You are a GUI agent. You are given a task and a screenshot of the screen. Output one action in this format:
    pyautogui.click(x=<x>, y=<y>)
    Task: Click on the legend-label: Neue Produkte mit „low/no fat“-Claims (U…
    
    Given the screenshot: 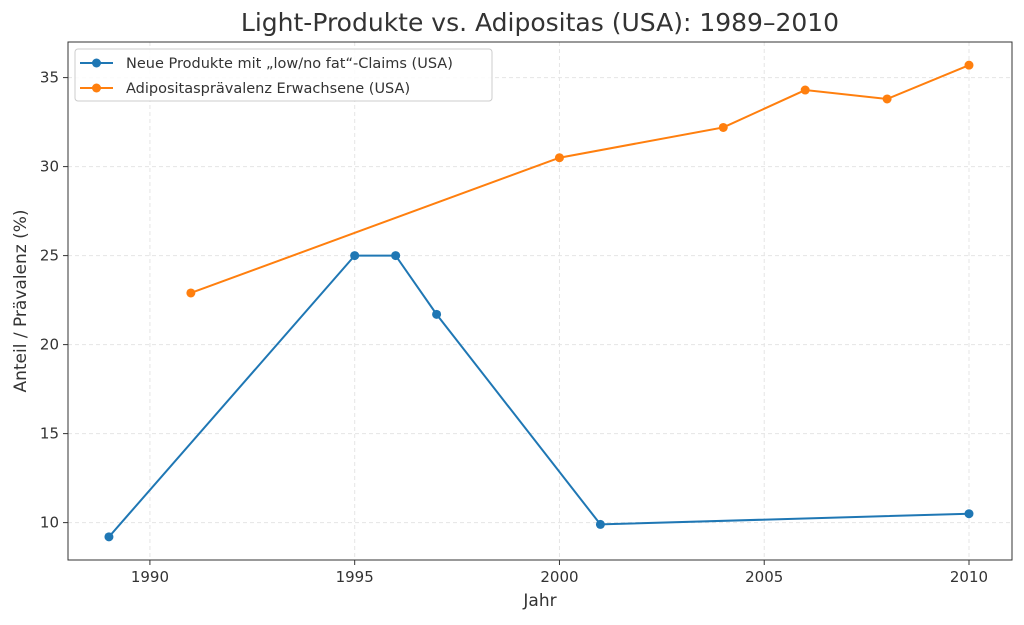 What is the action you would take?
    pyautogui.click(x=289, y=64)
    